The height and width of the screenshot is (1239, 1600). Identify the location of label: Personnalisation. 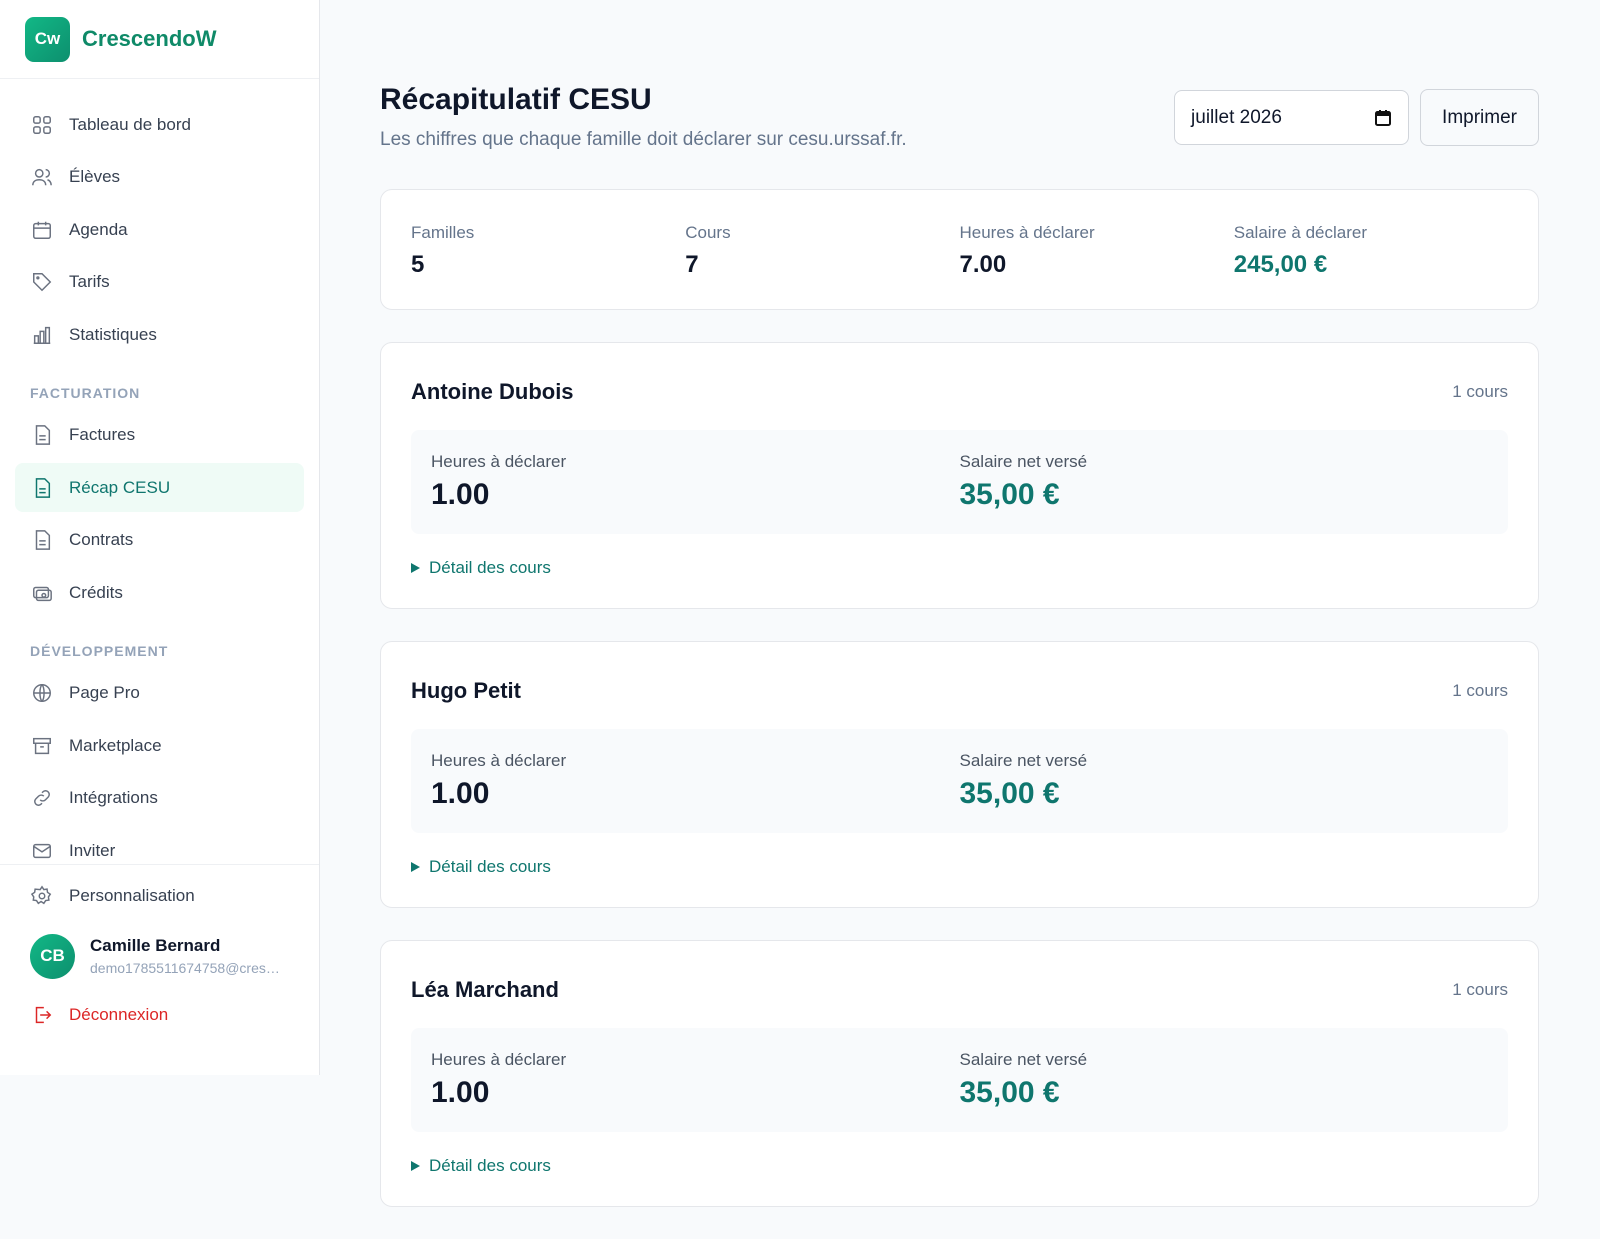
(132, 895).